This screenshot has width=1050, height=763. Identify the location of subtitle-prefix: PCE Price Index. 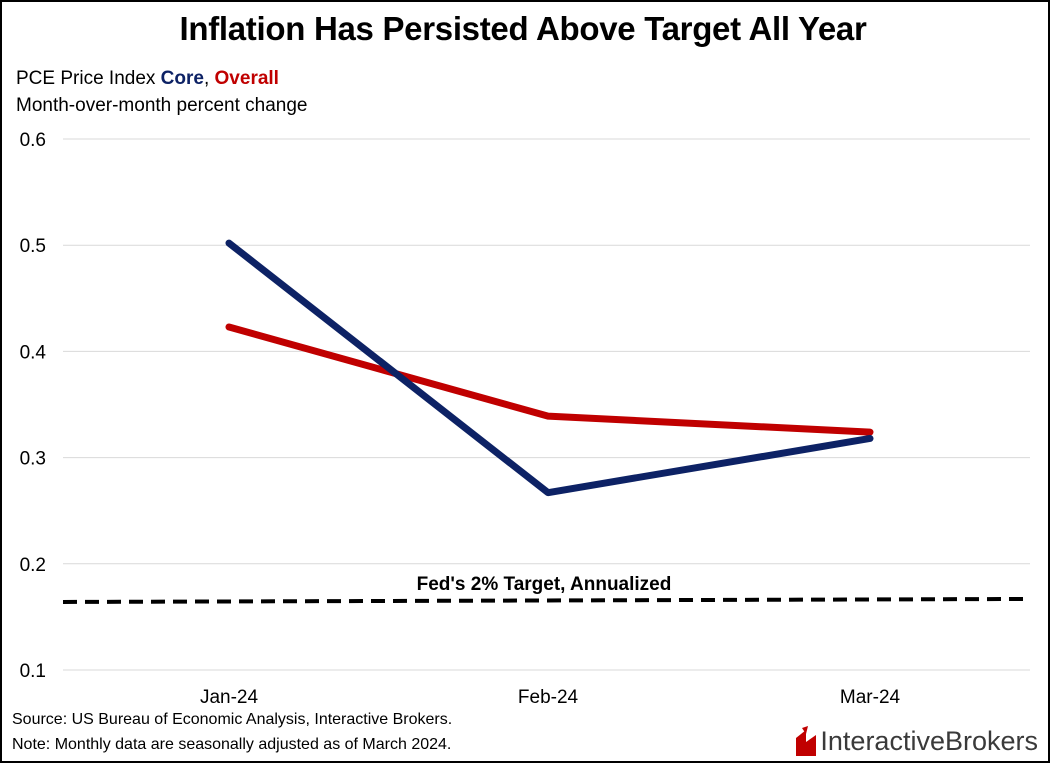
(88, 78).